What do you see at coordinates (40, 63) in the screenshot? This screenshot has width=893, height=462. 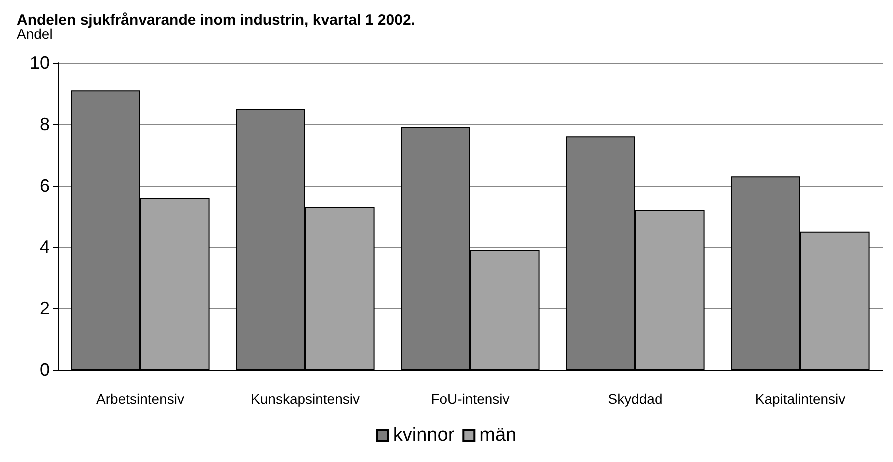 I see `y-tick-label: 10` at bounding box center [40, 63].